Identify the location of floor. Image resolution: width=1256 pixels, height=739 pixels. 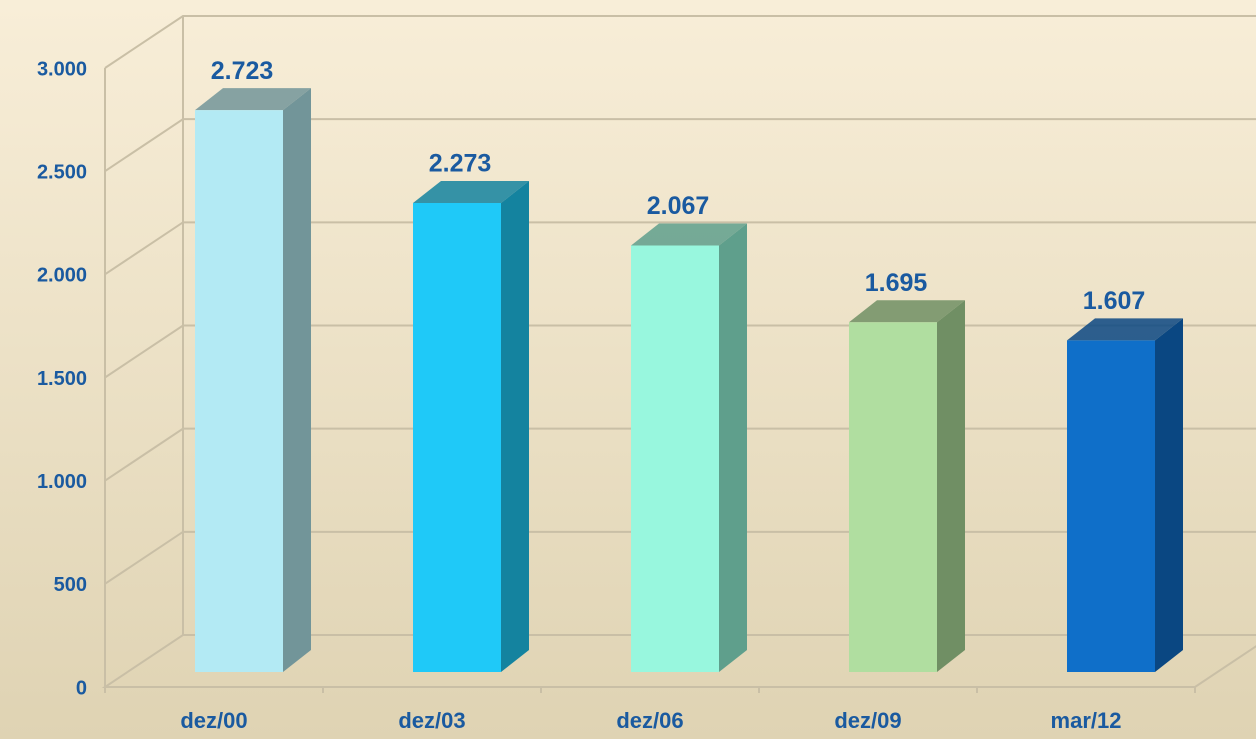
(678, 661).